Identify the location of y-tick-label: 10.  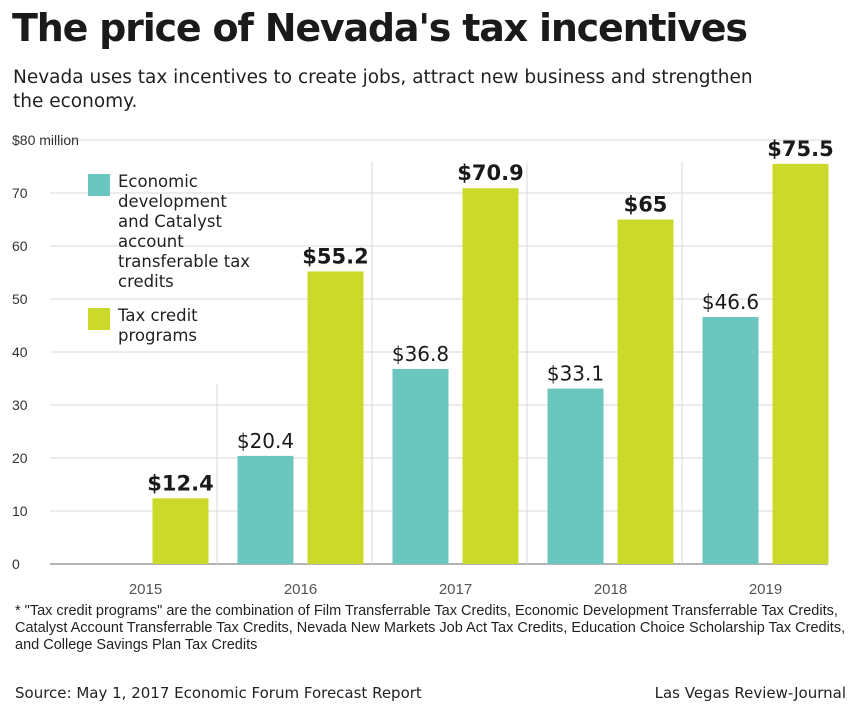
(20, 511).